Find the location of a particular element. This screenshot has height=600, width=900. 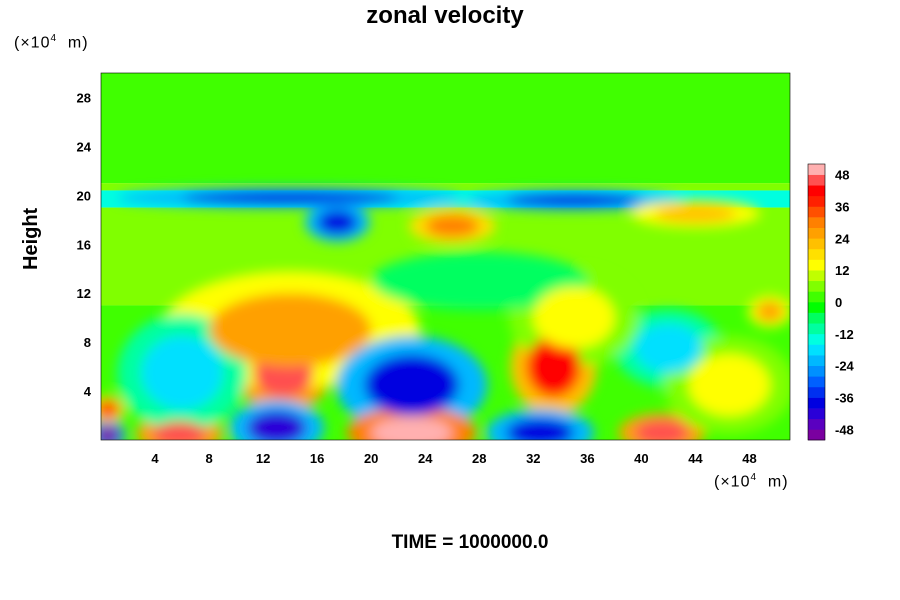

y-tick-label: 8 is located at coordinates (87, 342).